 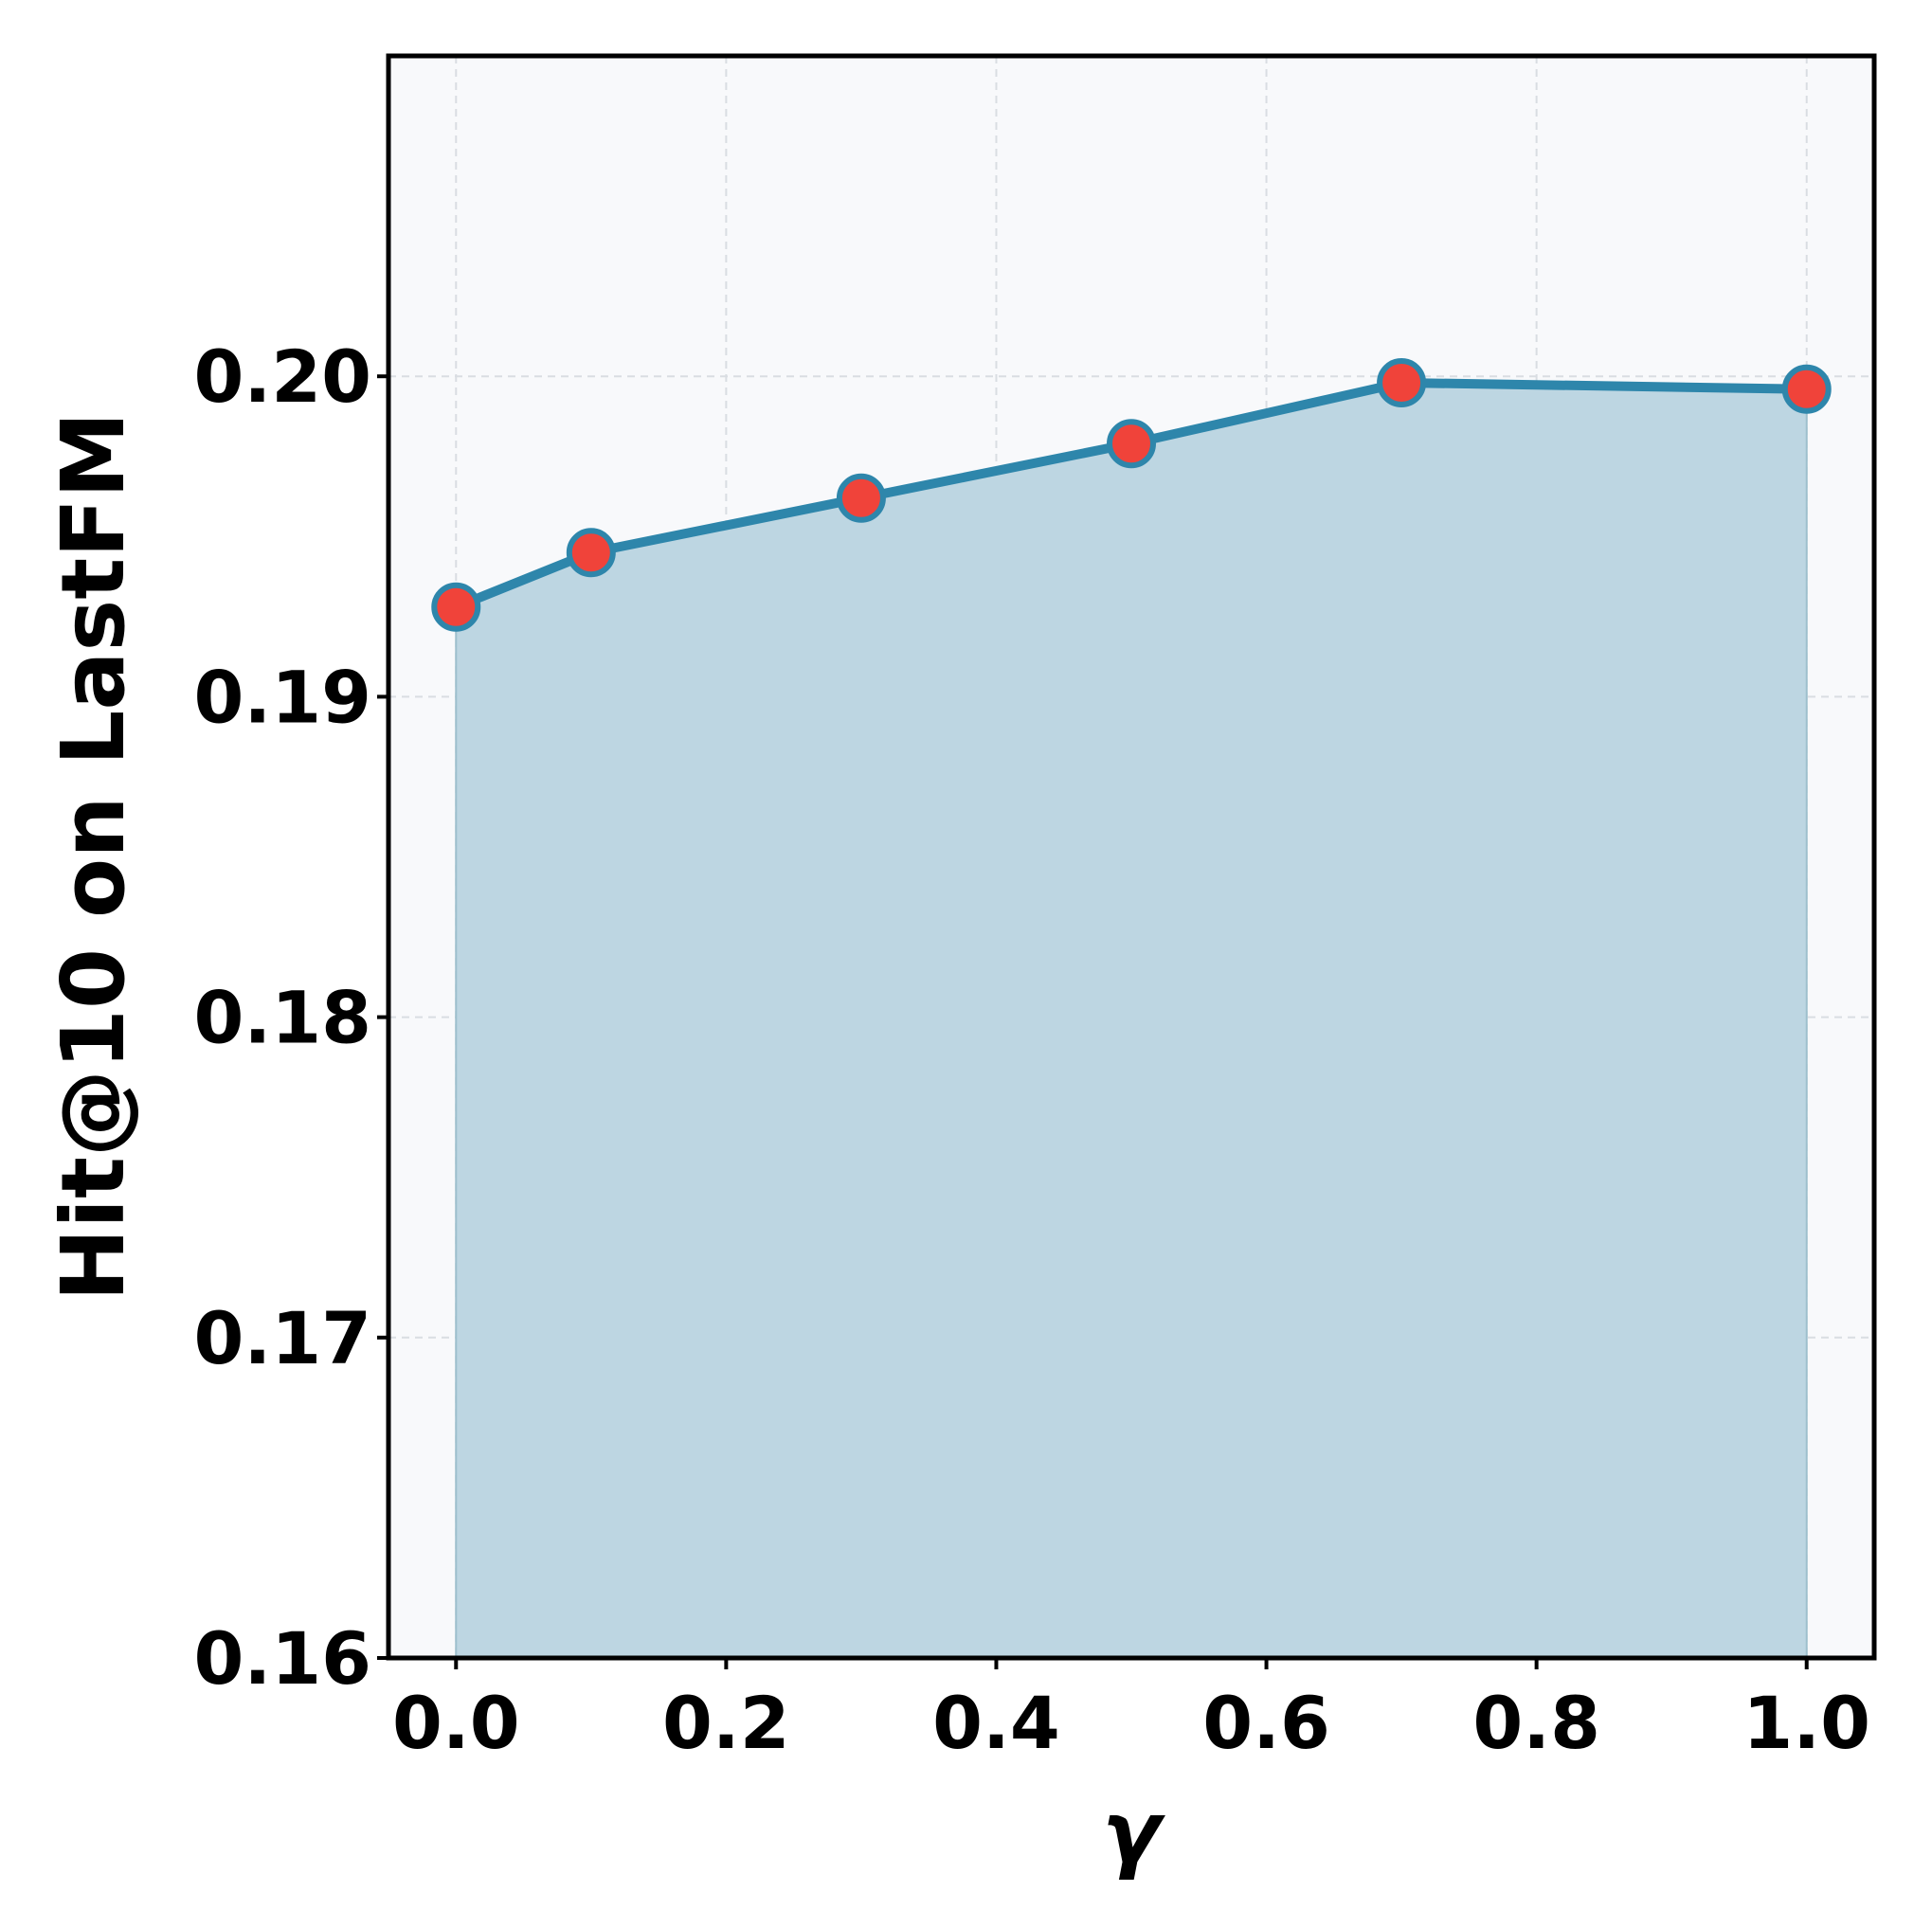 I want to click on y-tick-label: 0.17, so click(x=282, y=1338).